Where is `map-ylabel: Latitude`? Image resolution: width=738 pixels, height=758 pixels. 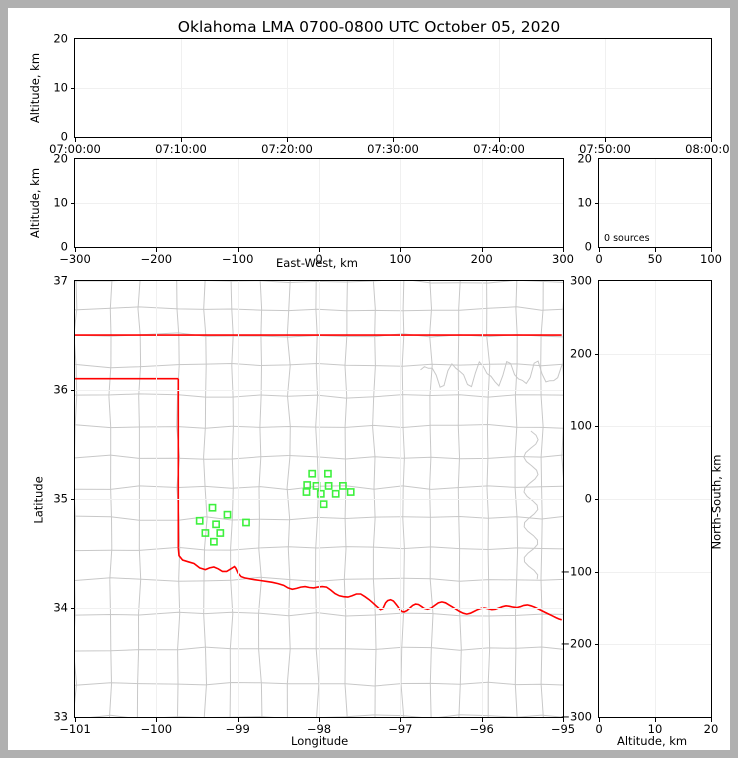
map-ylabel: Latitude is located at coordinates (38, 500).